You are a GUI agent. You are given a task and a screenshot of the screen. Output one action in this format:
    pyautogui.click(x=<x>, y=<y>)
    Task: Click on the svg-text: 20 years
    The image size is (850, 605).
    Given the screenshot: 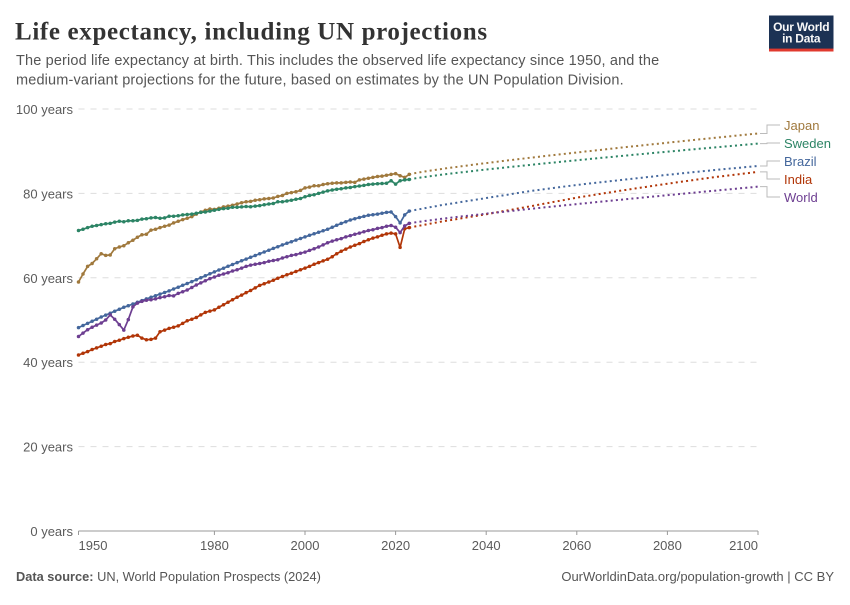 What is the action you would take?
    pyautogui.click(x=48, y=447)
    